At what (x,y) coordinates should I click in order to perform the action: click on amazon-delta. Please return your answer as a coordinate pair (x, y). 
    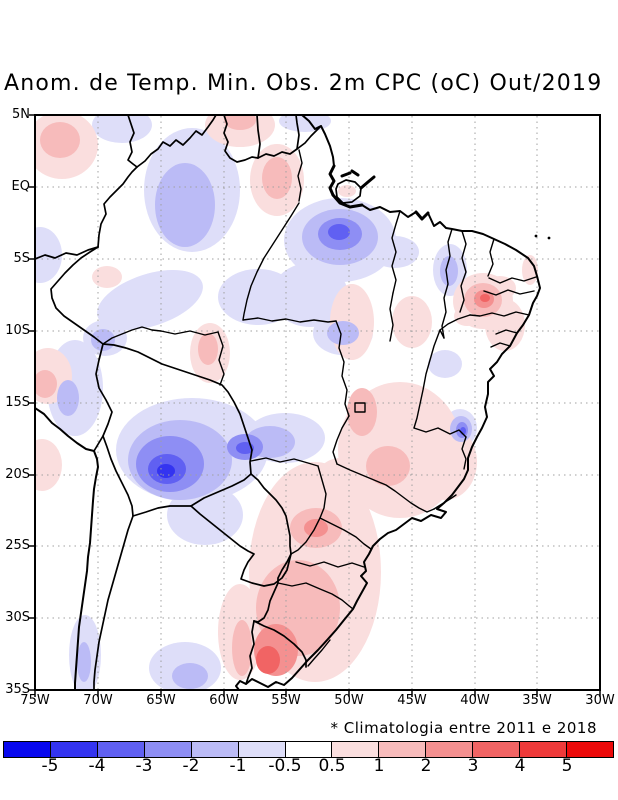
    Looking at the image, I should click on (379, 192).